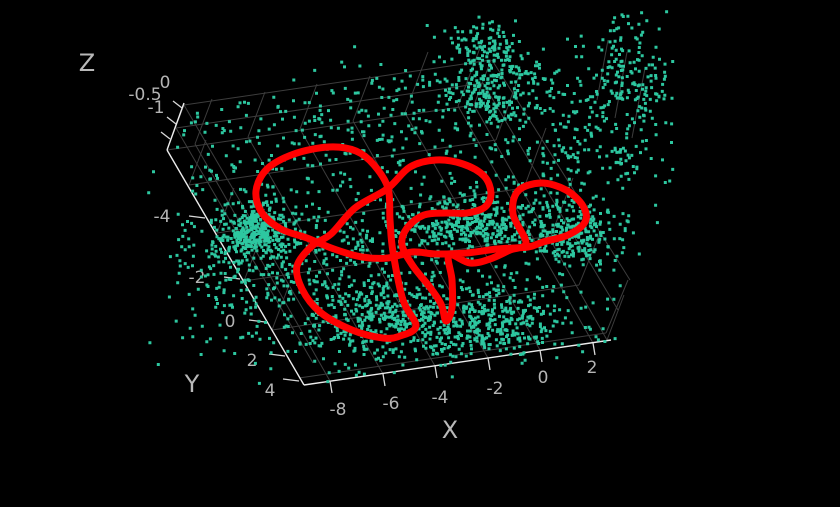  Describe the element at coordinates (192, 384) in the screenshot. I see `y-axis-label: Y` at that location.